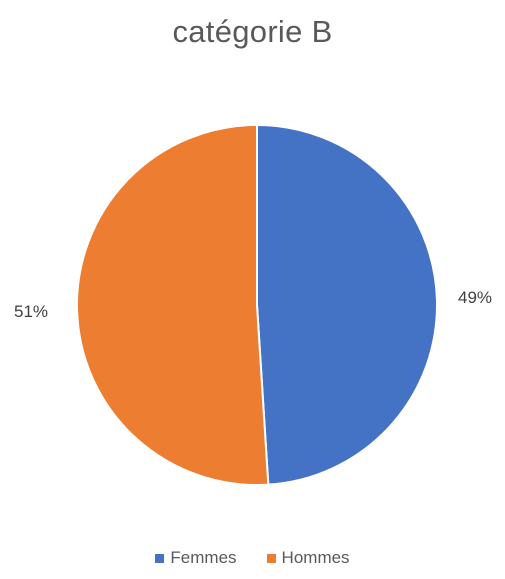 The image size is (505, 579). Describe the element at coordinates (31, 311) in the screenshot. I see `data-label-hommes: 51%` at that location.